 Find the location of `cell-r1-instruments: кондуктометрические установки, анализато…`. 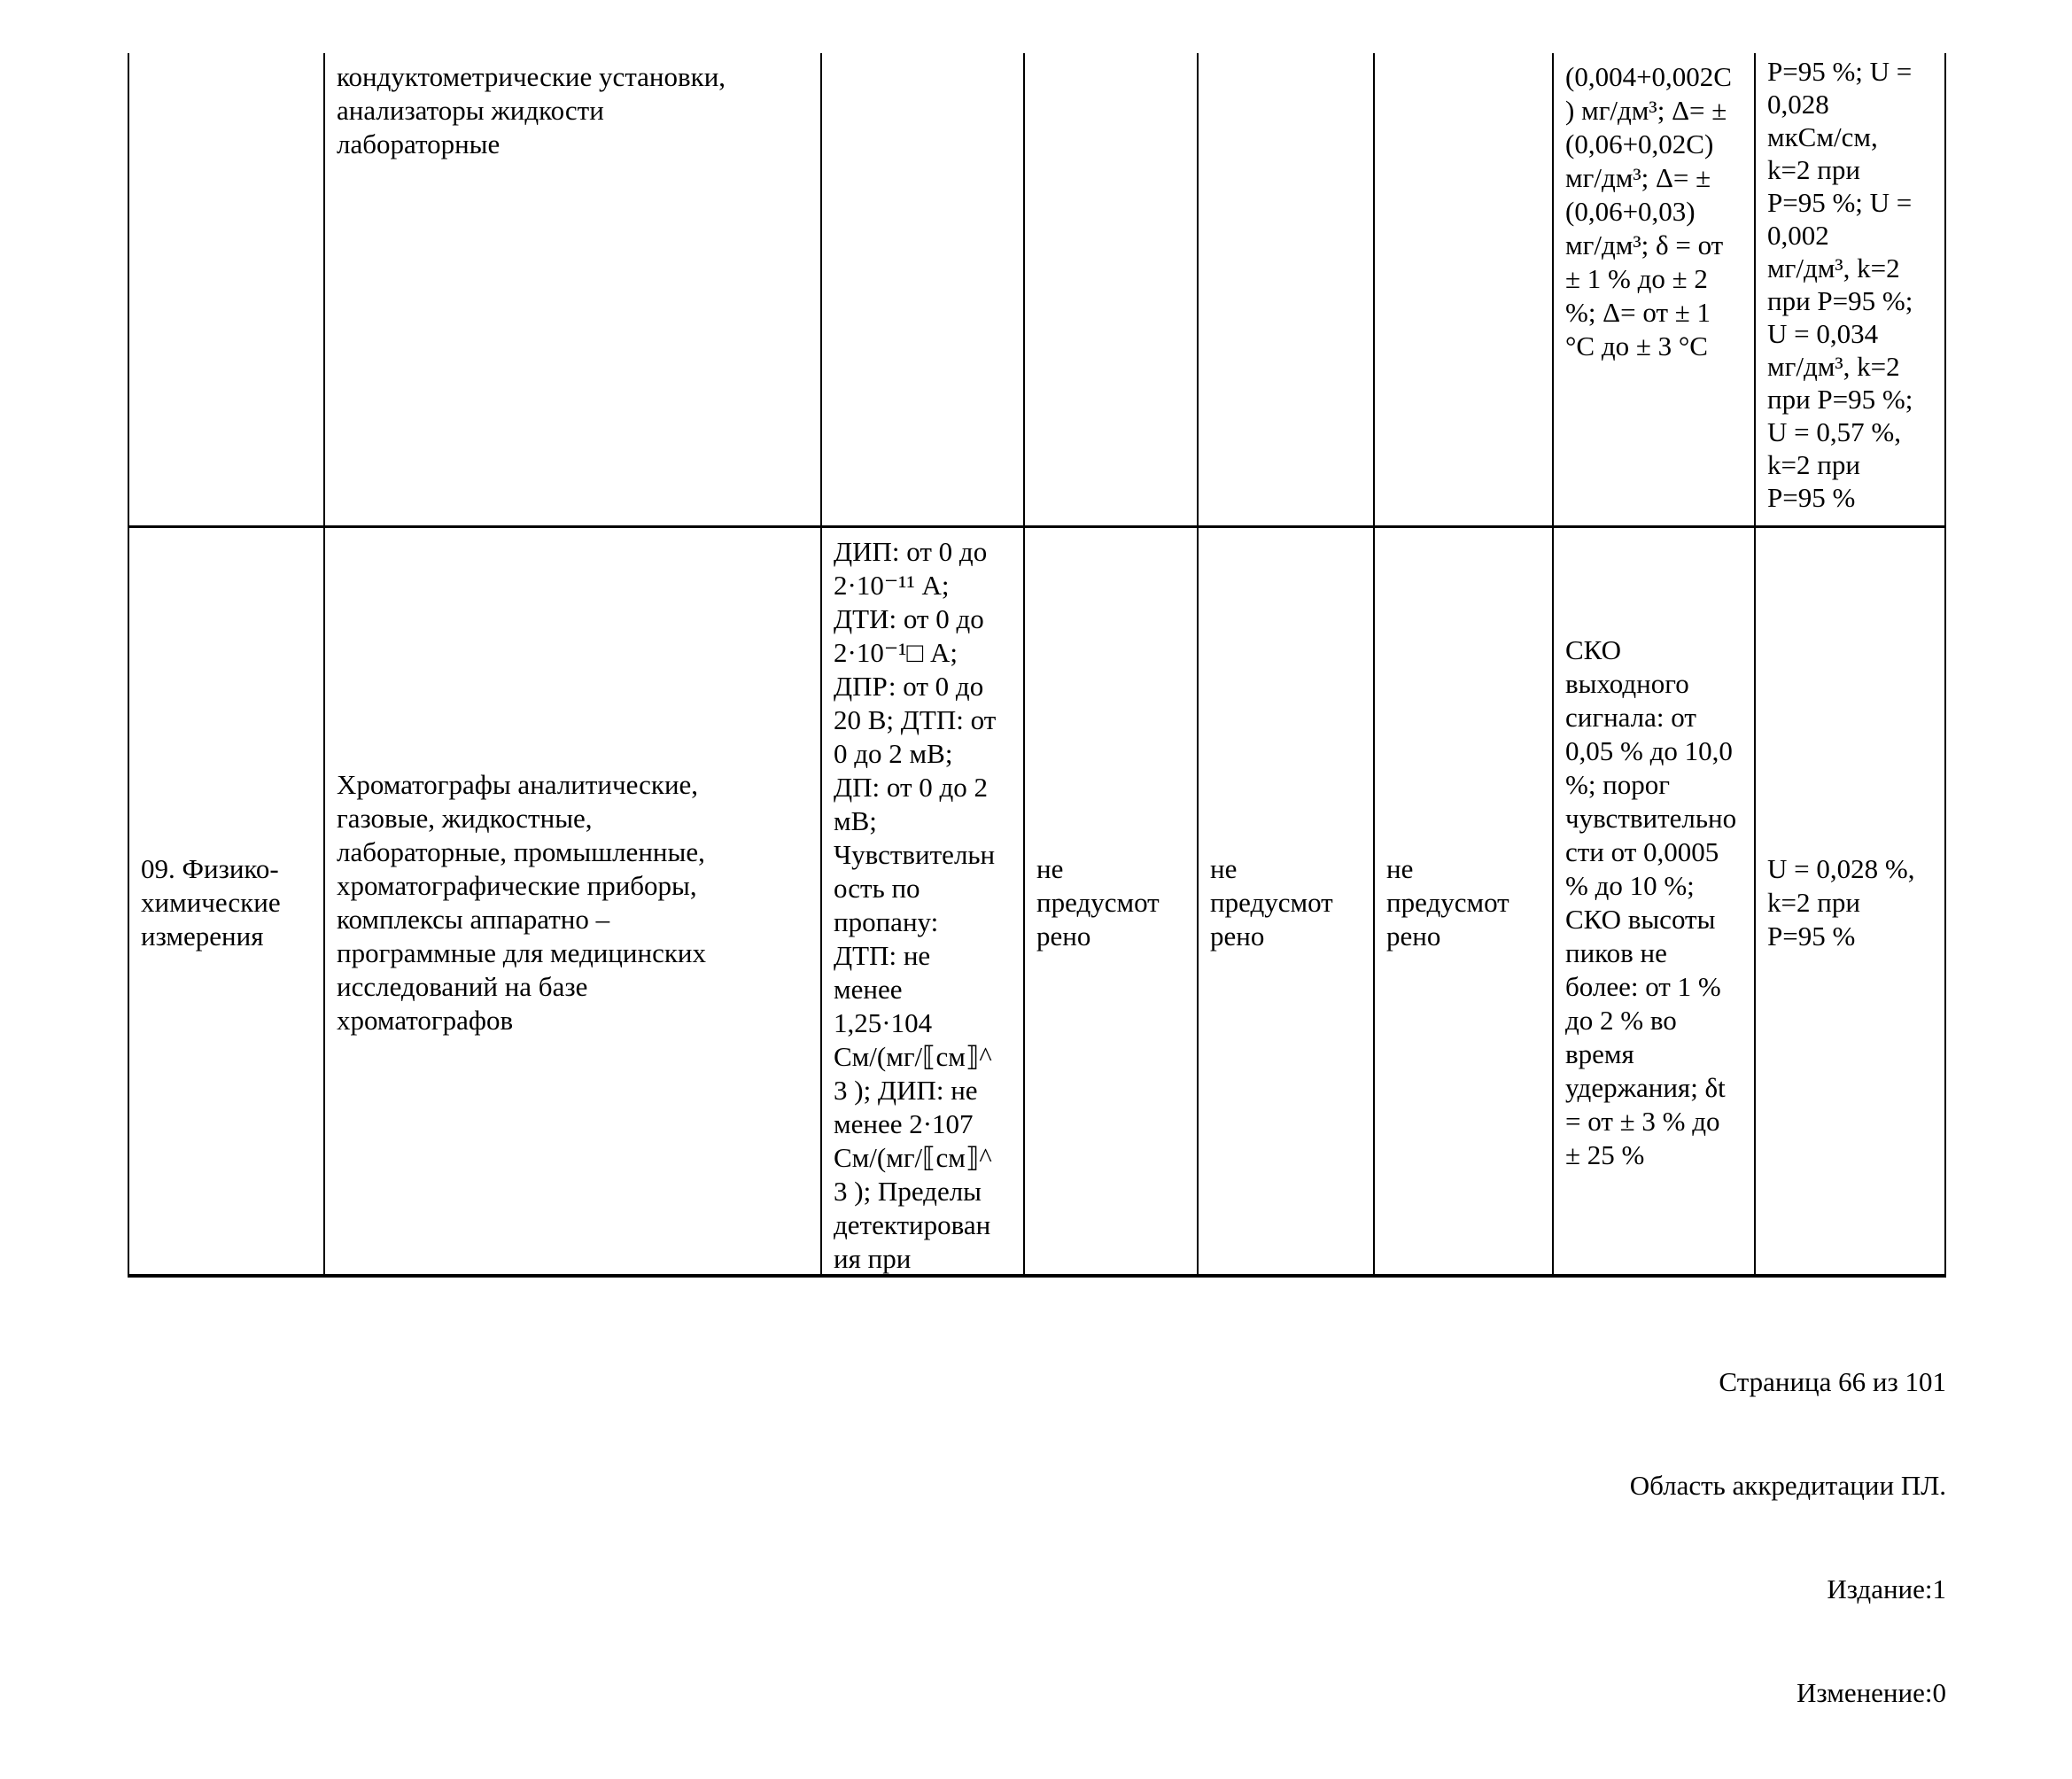

cell-r1-instruments: кондуктометрические установки, анализато… is located at coordinates (573, 289).